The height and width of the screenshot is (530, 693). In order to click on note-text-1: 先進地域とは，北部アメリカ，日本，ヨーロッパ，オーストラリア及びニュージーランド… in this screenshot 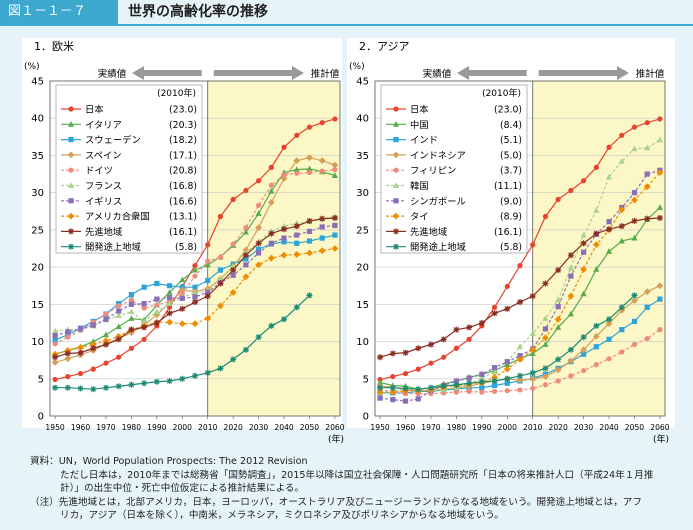, I will do `click(350, 502)`.